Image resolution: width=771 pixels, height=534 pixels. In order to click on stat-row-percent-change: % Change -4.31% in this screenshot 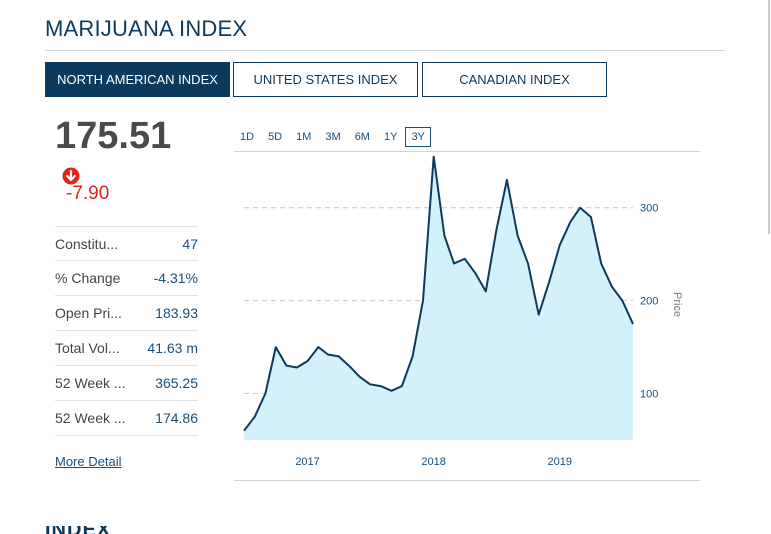, I will do `click(126, 278)`.